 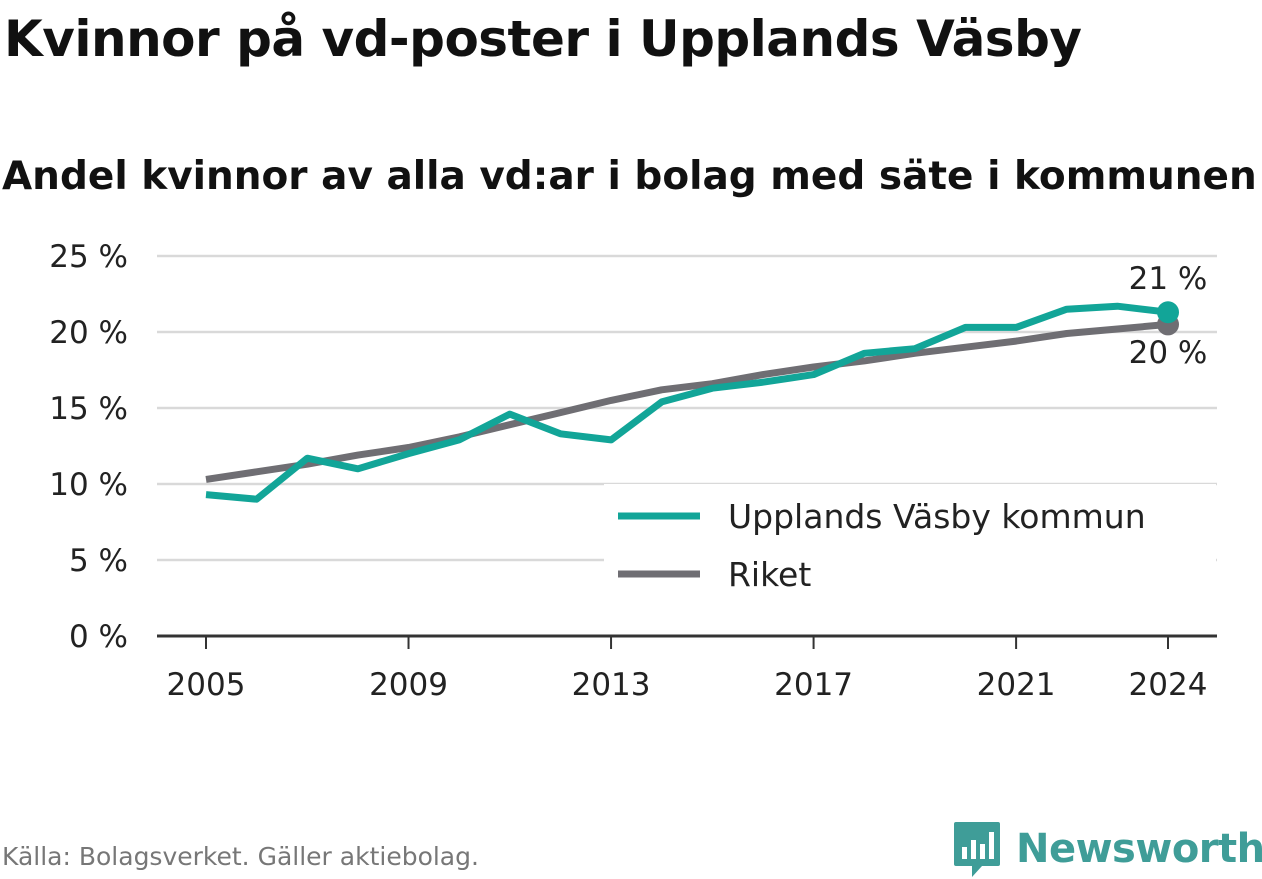 I want to click on end-label-upplands-vasby: 21 %, so click(x=1168, y=279).